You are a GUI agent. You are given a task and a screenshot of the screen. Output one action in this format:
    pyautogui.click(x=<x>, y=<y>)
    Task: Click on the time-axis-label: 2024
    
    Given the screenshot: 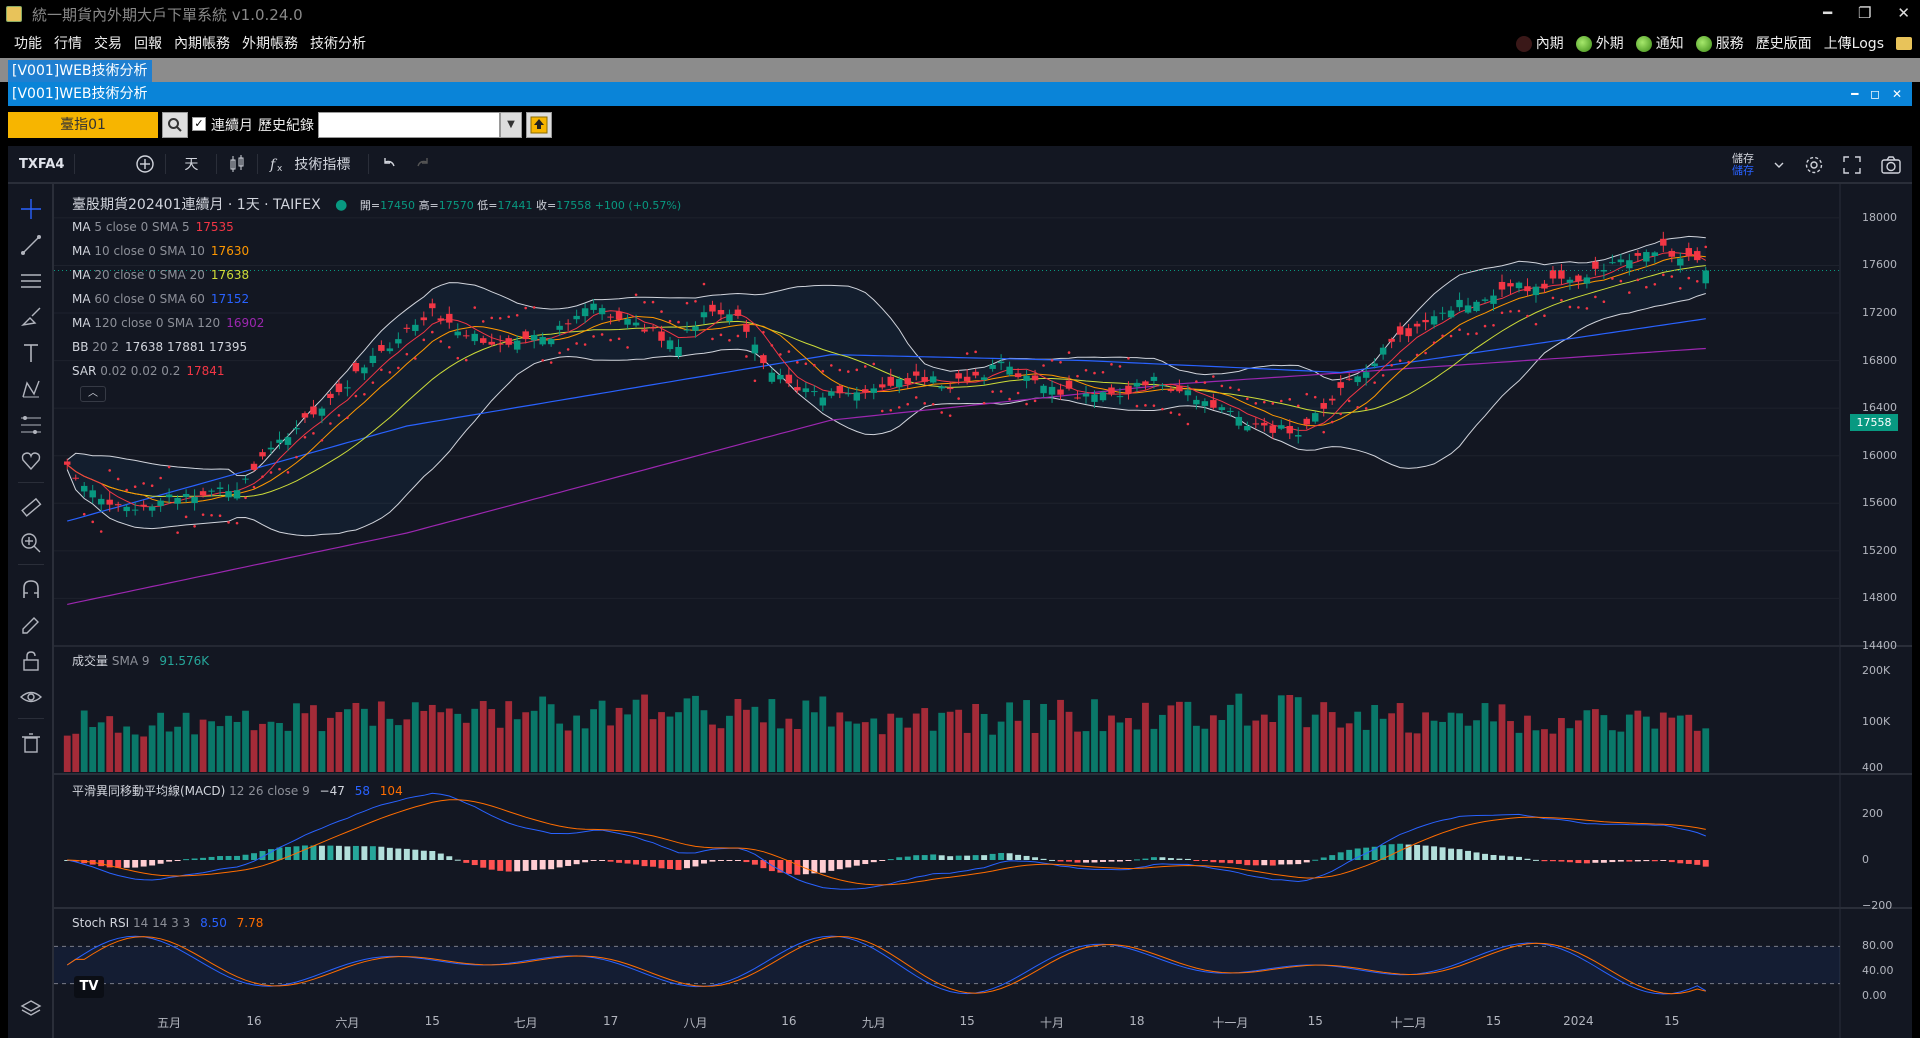 What is the action you would take?
    pyautogui.click(x=1578, y=1021)
    